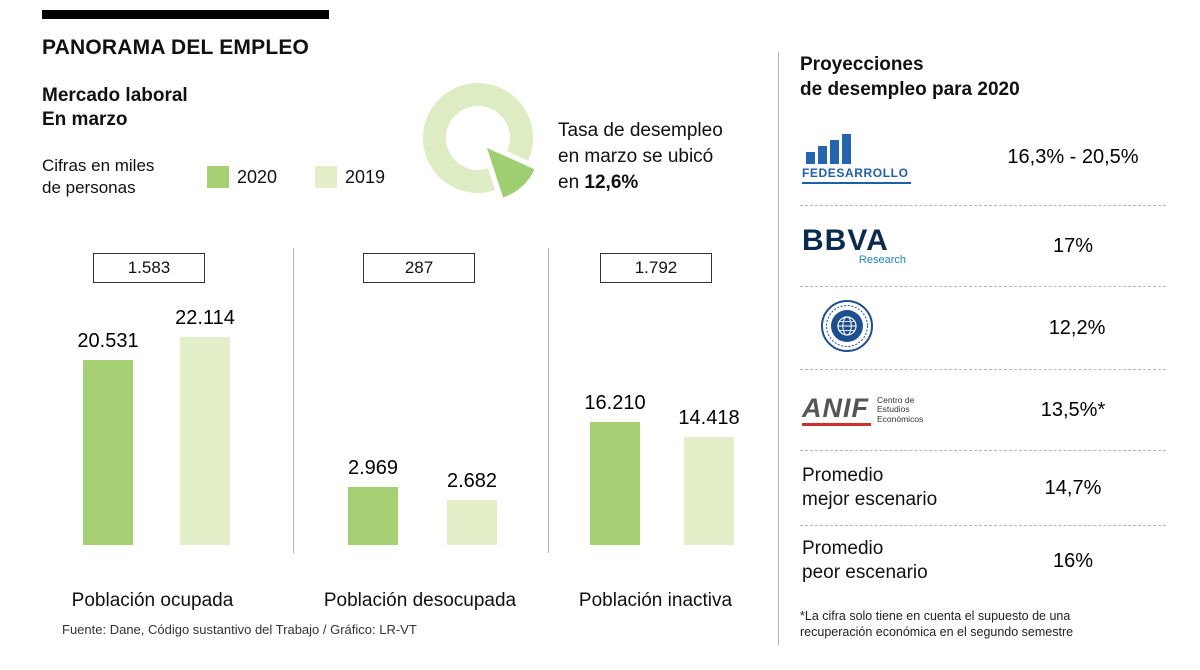 The image size is (1200, 670). I want to click on panel-separator, so click(778, 348).